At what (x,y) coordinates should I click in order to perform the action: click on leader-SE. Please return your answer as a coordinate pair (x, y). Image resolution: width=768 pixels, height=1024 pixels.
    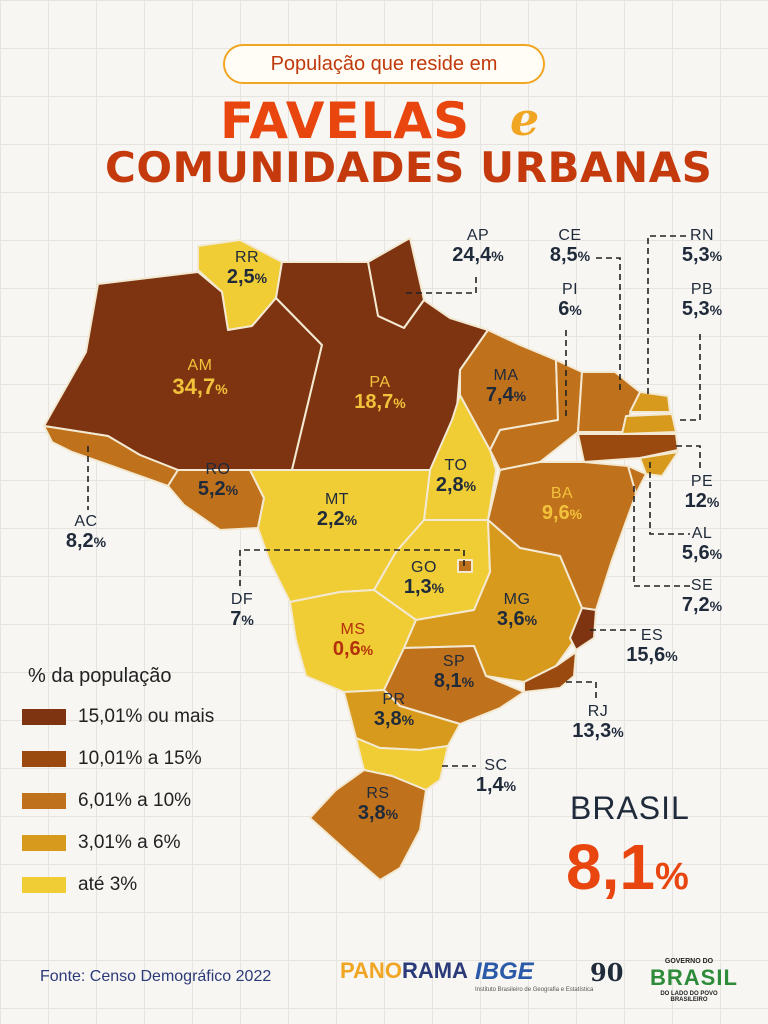
    Looking at the image, I should click on (661, 536).